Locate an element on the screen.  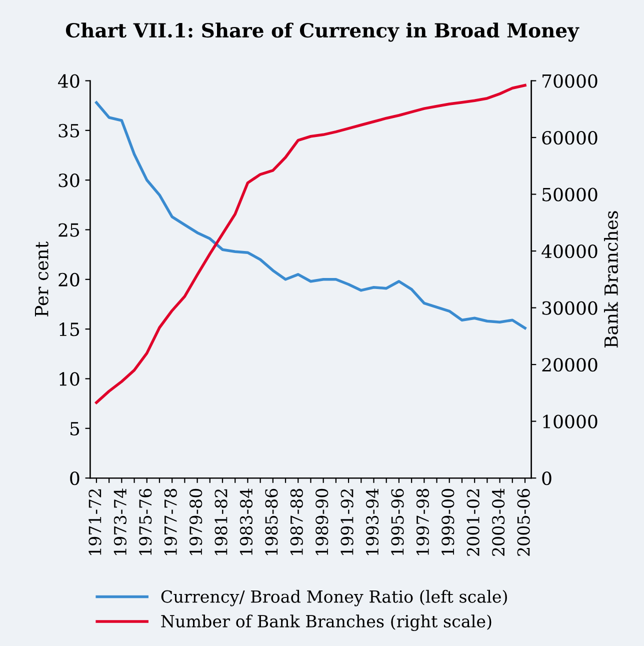
x-tick-label: 2001-02 is located at coordinates (473, 522).